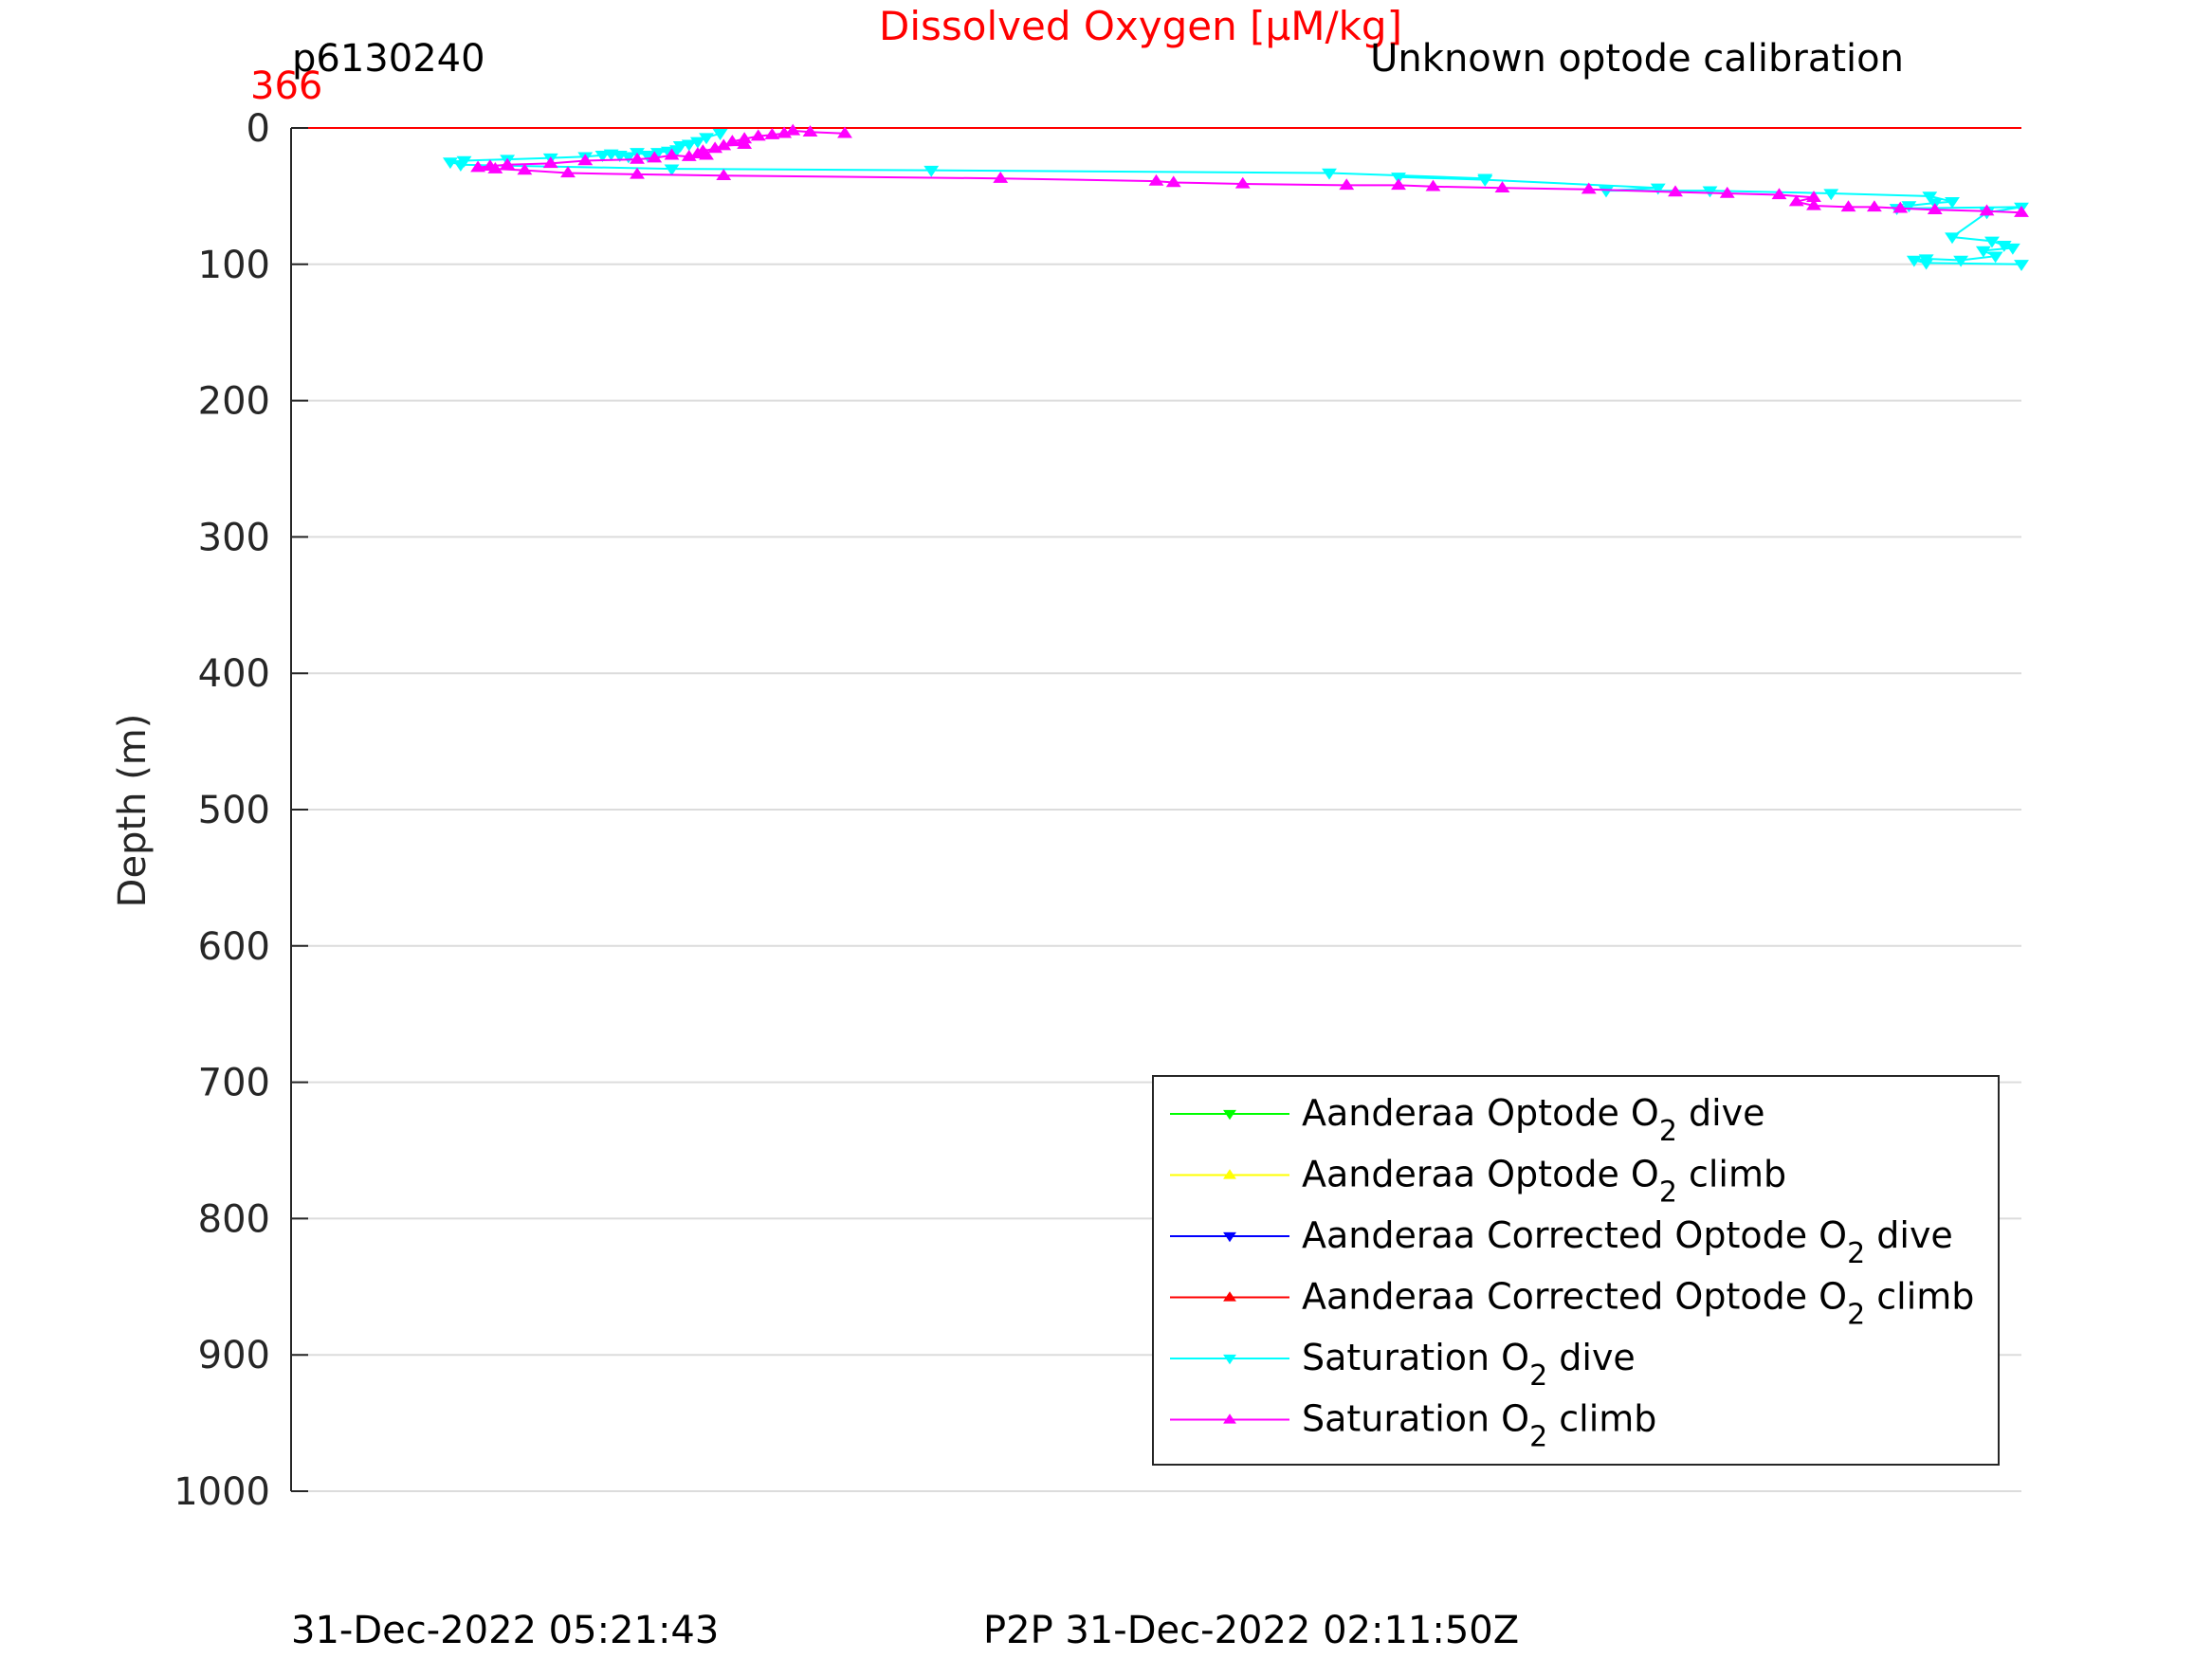 The height and width of the screenshot is (1659, 2212). I want to click on legend-label: Aanderaa Corrected Optode O2 climb, so click(1638, 1304).